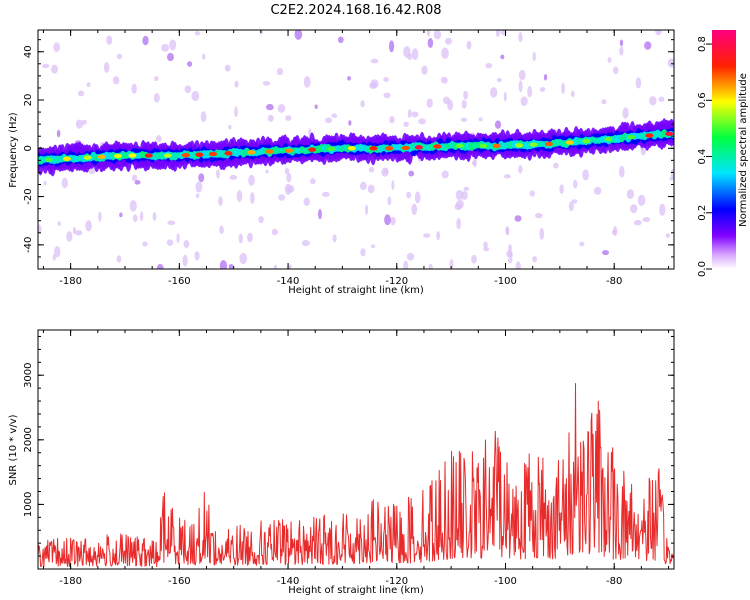  What do you see at coordinates (704, 156) in the screenshot?
I see `colorbar-ticks: 0.0 0.2 0.4 0.6 0.8` at bounding box center [704, 156].